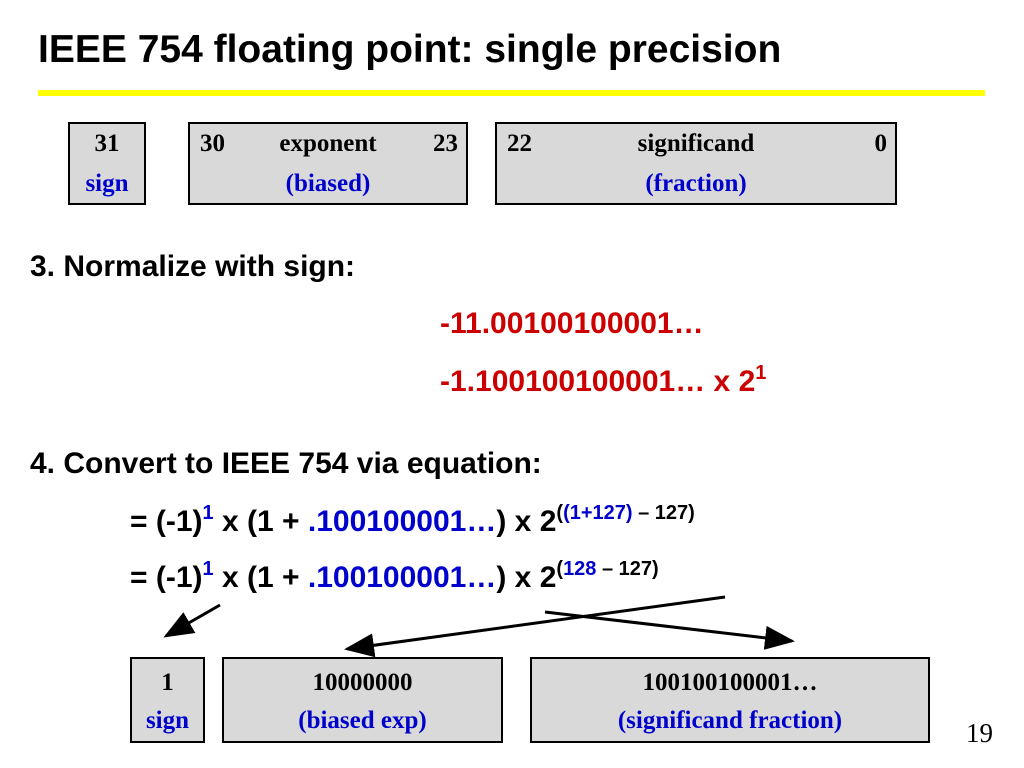 This screenshot has width=1024, height=768. What do you see at coordinates (598, 513) in the screenshot?
I see `eq-exp: (1+127)` at bounding box center [598, 513].